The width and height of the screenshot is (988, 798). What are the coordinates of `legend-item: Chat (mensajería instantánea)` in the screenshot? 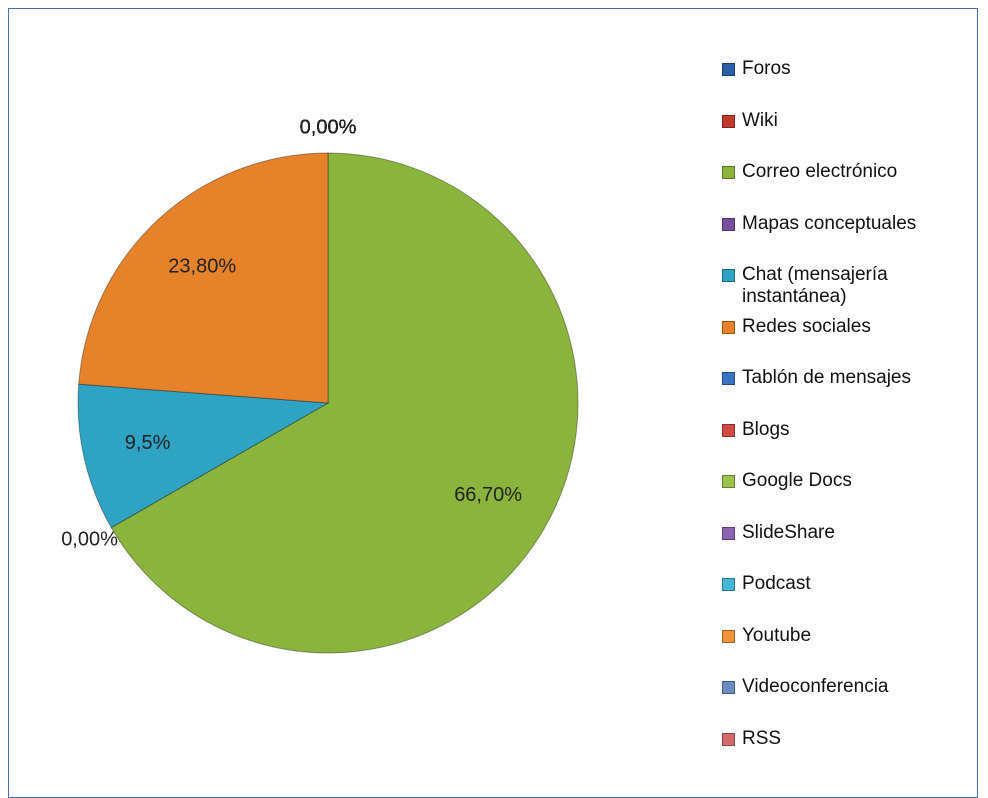 It's located at (842, 286).